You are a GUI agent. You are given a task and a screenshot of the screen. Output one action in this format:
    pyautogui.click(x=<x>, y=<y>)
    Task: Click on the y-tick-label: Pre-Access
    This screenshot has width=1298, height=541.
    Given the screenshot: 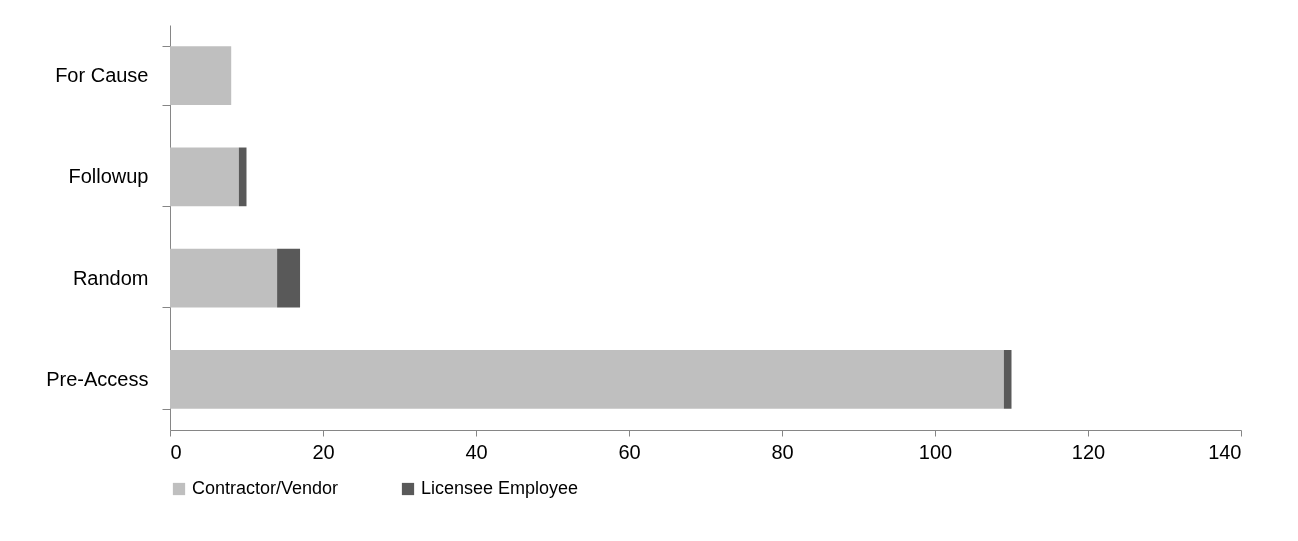 What is the action you would take?
    pyautogui.click(x=97, y=378)
    